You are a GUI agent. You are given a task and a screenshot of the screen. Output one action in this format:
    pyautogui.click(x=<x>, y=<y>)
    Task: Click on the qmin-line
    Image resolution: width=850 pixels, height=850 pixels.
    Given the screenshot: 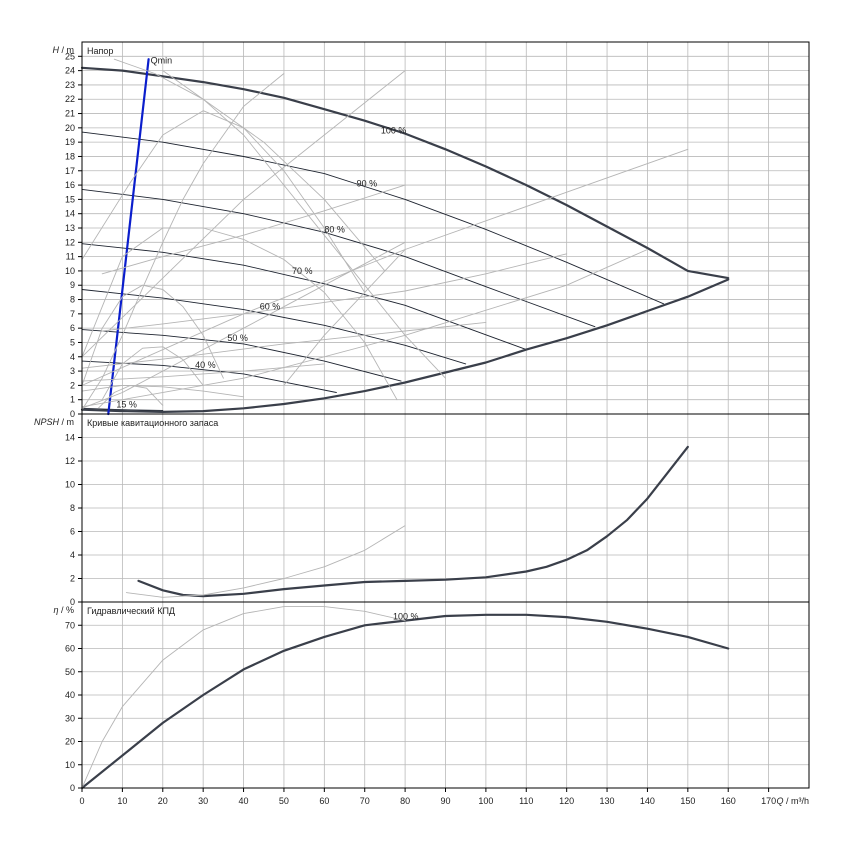 What is the action you would take?
    pyautogui.click(x=128, y=237)
    